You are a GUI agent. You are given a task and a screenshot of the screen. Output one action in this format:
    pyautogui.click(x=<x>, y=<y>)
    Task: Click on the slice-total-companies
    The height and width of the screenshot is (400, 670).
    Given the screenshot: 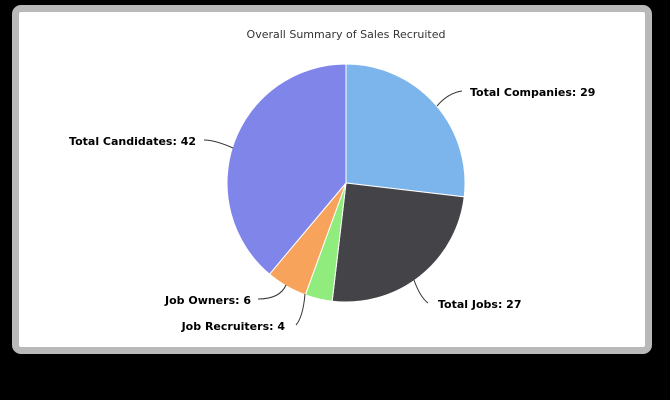 What is the action you would take?
    pyautogui.click(x=405, y=130)
    